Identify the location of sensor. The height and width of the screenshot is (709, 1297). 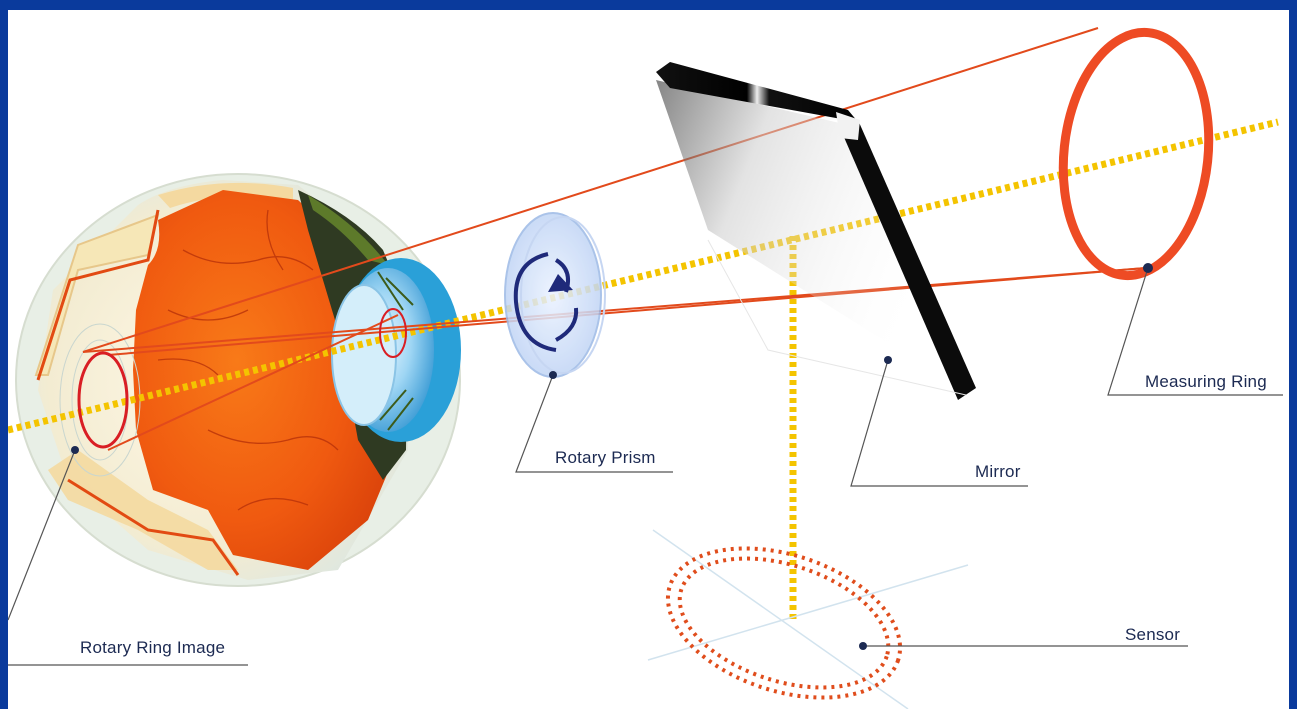
(808, 619).